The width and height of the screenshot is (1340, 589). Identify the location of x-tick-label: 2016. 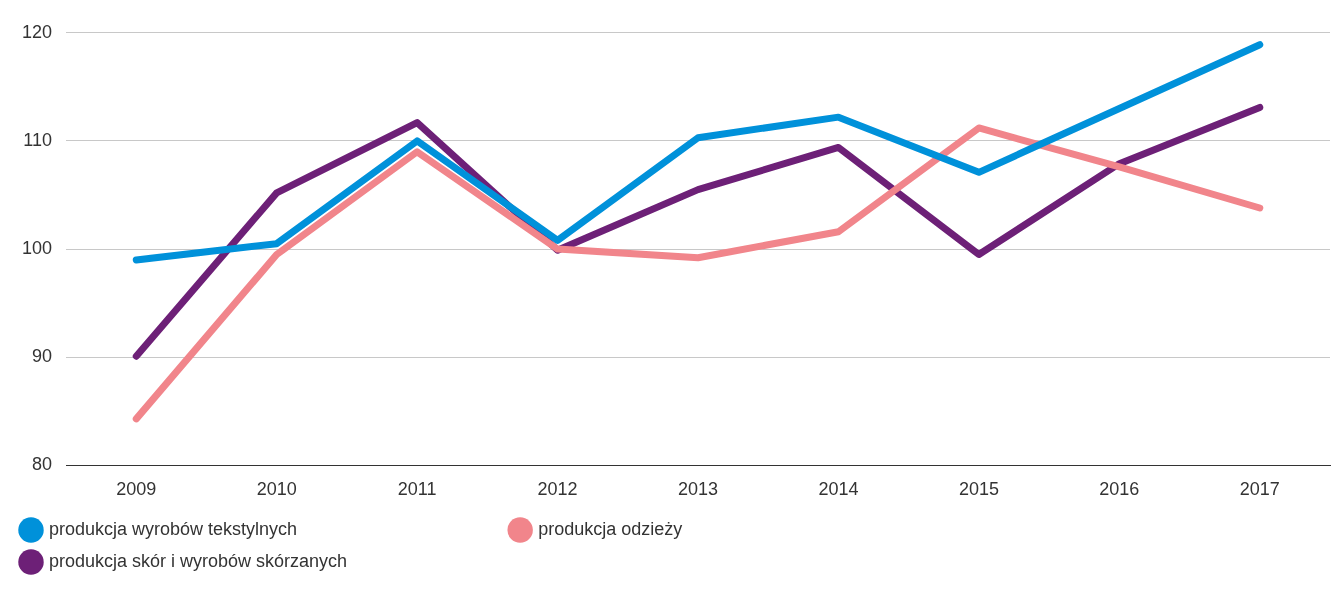
(1119, 489).